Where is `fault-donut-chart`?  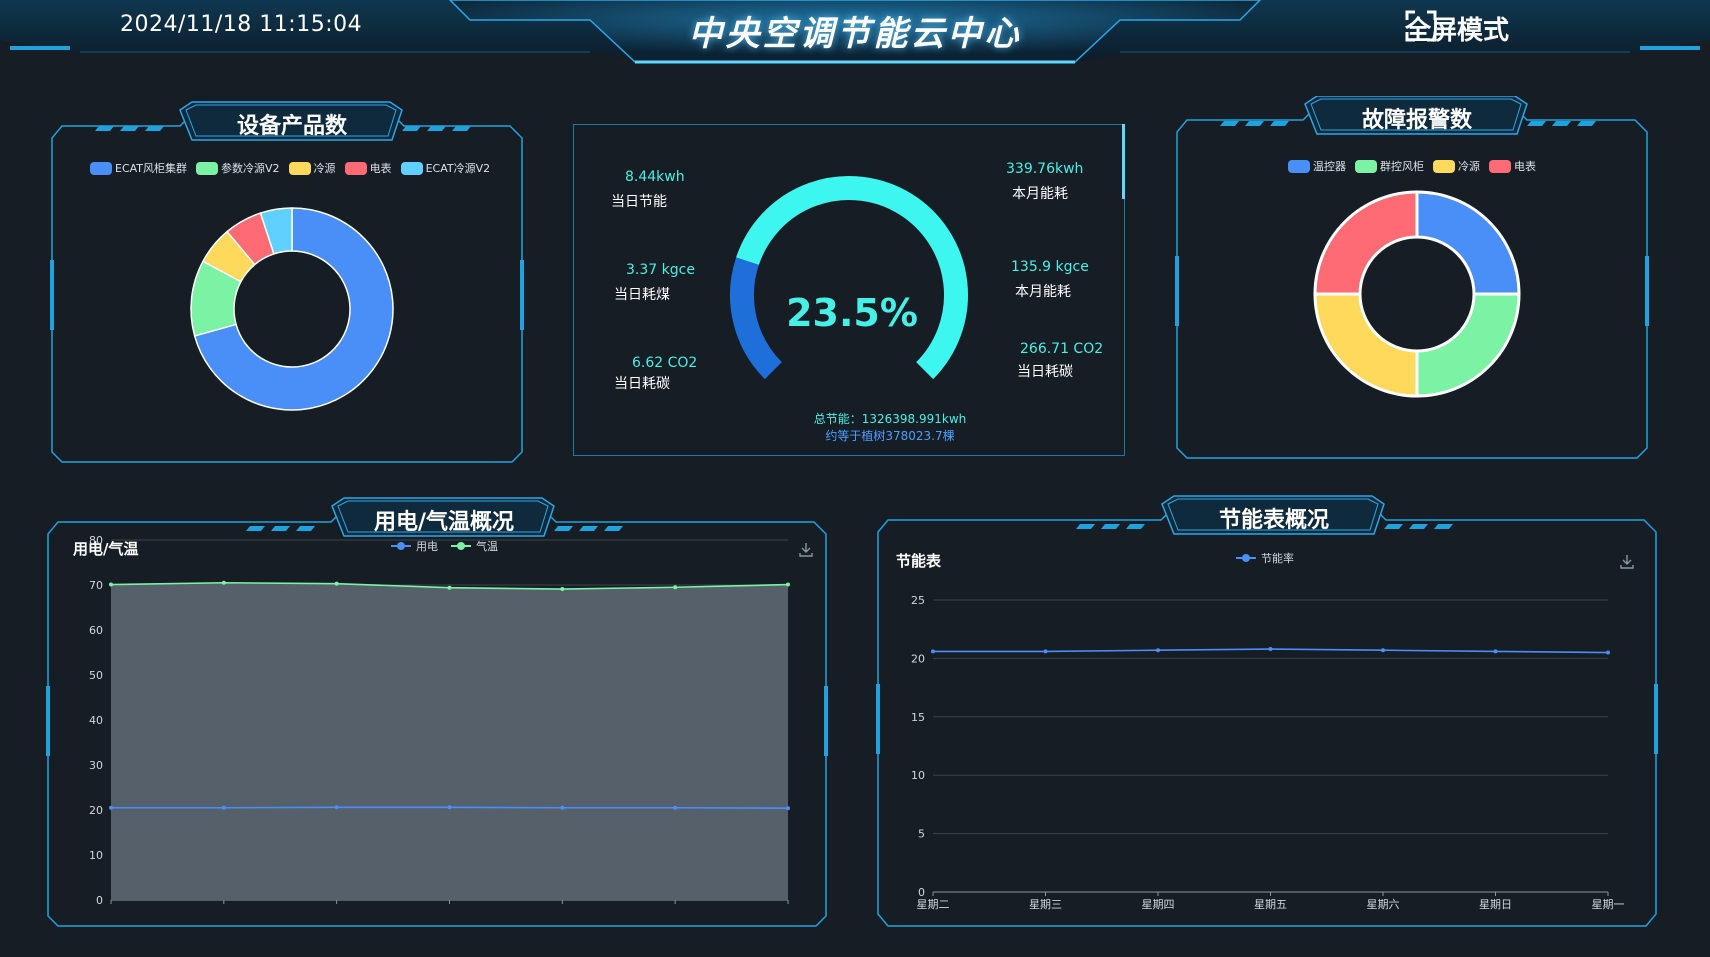 fault-donut-chart is located at coordinates (1417, 294).